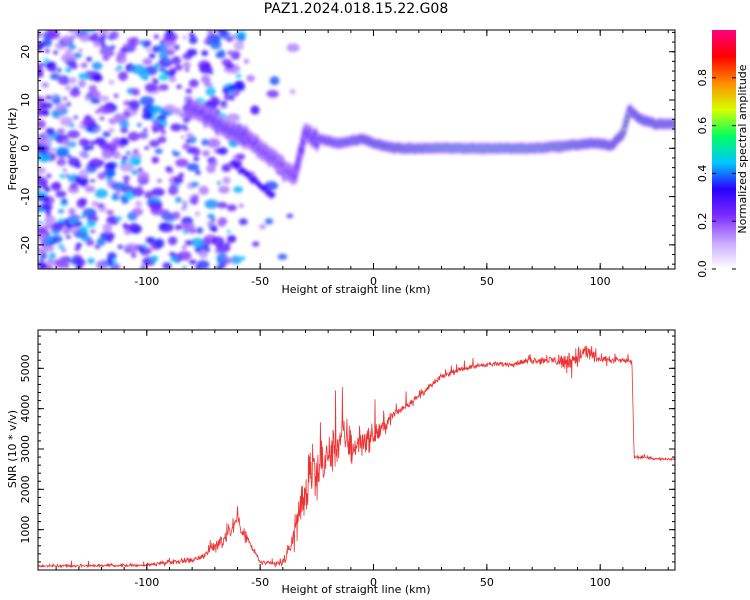 The height and width of the screenshot is (600, 750). I want to click on x-tick-label: -100, so click(146, 582).